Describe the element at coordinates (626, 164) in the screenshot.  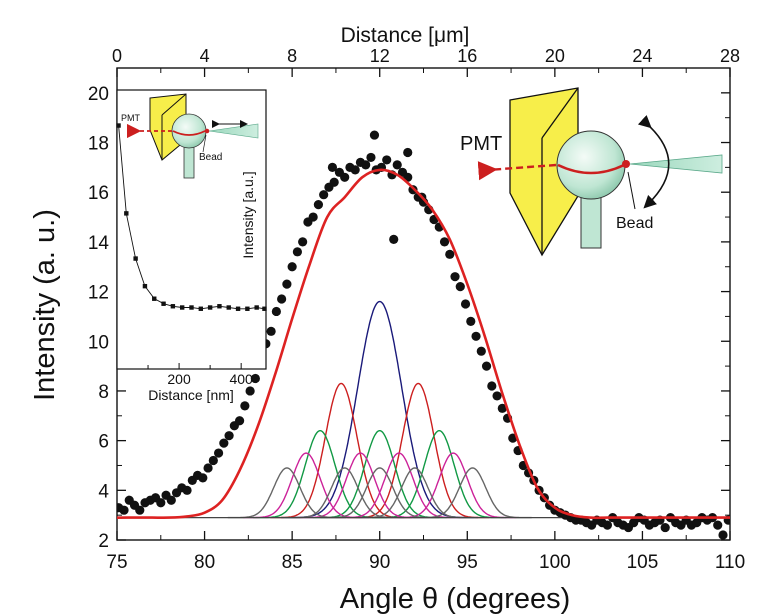
I see `bead` at that location.